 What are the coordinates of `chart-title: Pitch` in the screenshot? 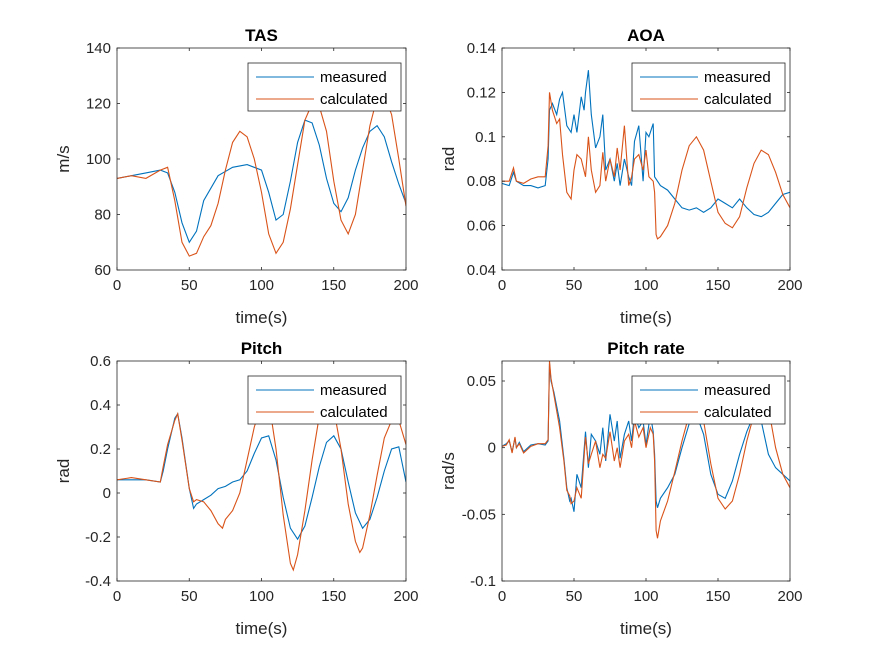 It's located at (262, 348).